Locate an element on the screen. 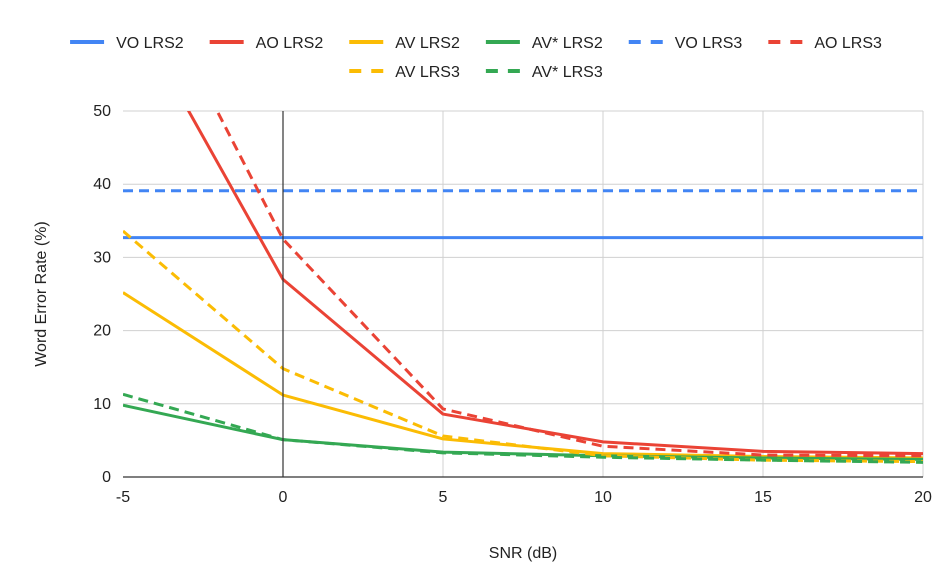 The width and height of the screenshot is (952, 588). legend-label: AV* LRS2 is located at coordinates (567, 43).